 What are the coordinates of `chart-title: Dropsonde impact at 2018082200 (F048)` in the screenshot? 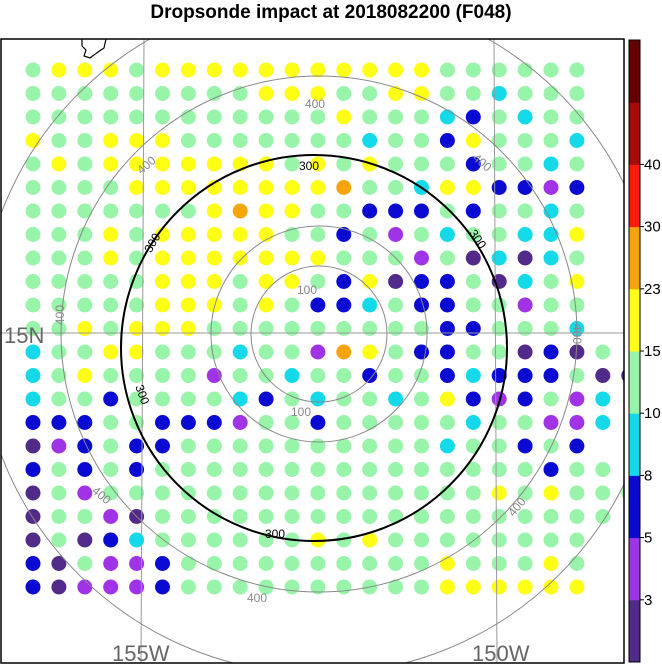 It's located at (331, 12).